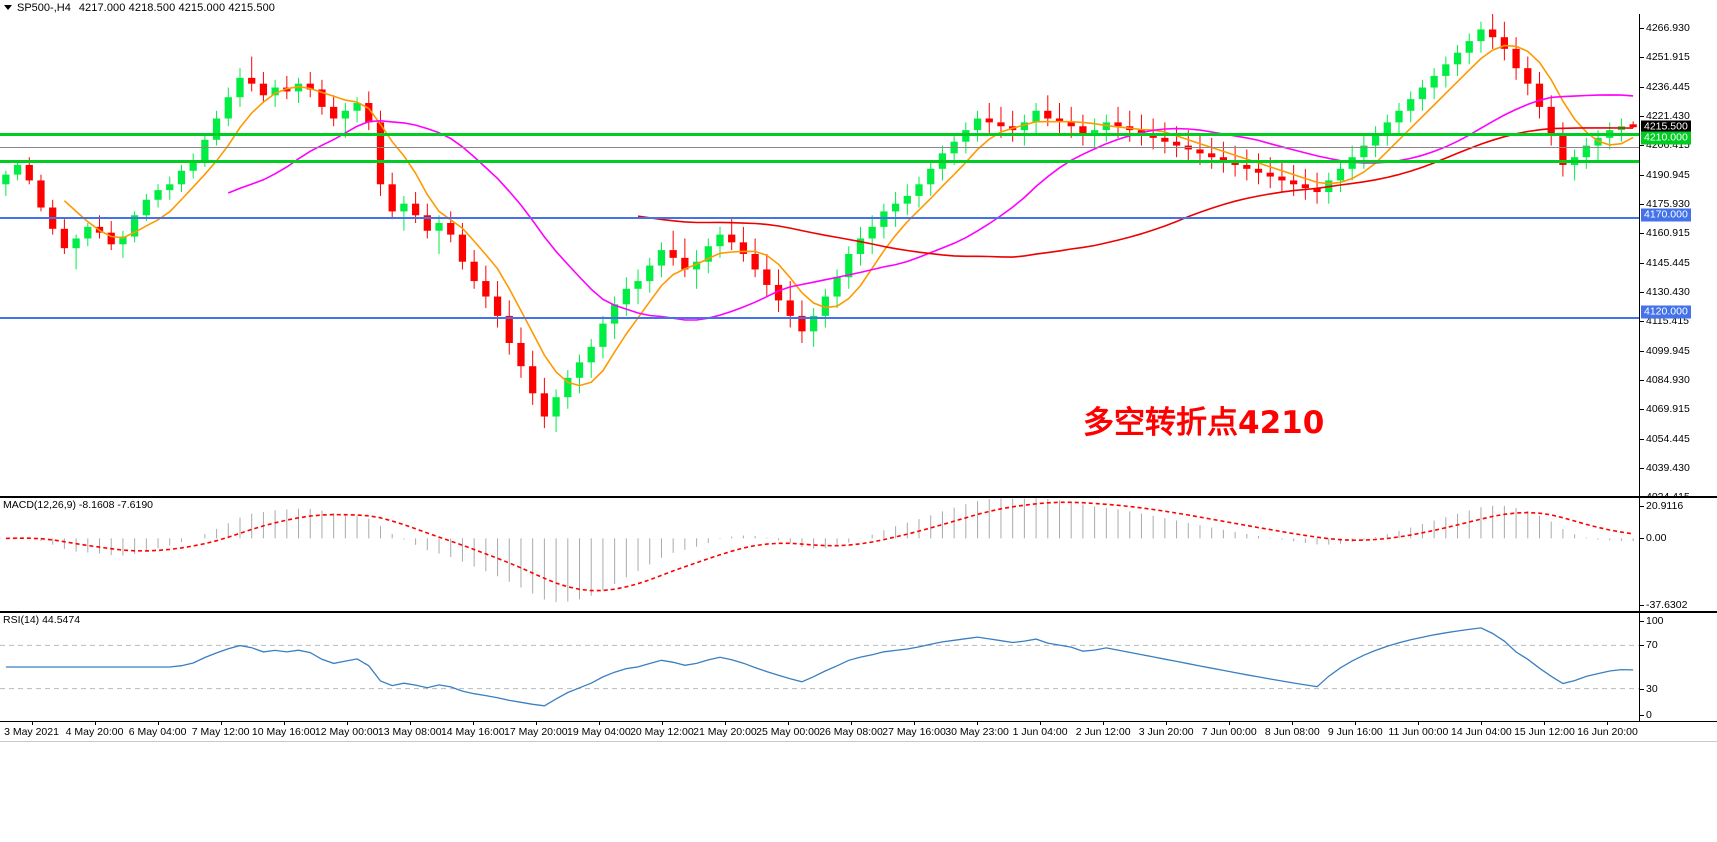 This screenshot has height=842, width=1717. I want to click on axis-divider, so click(858, 741).